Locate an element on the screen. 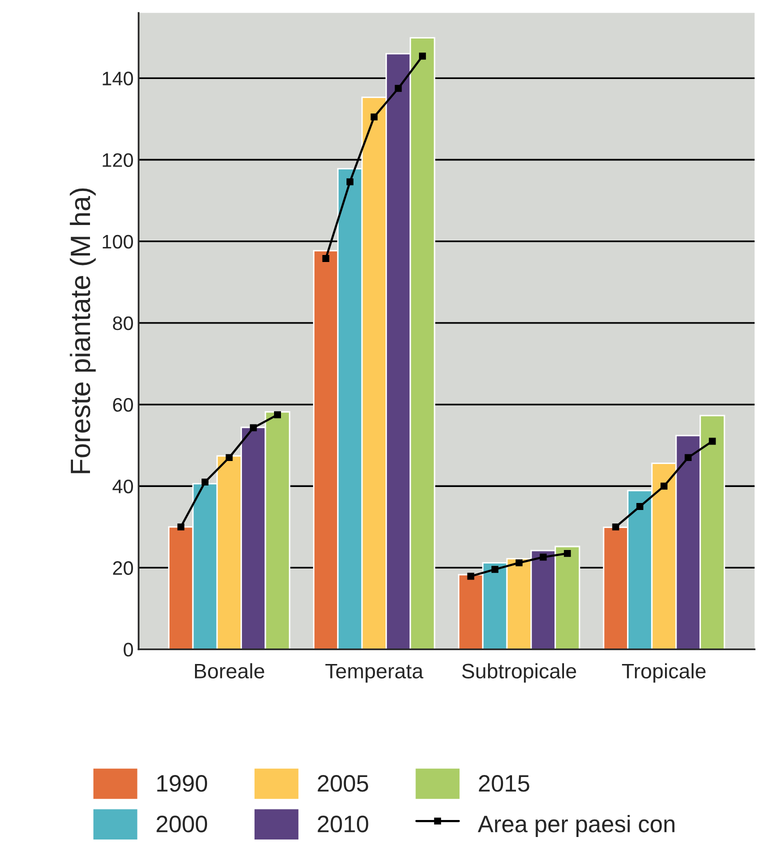 The width and height of the screenshot is (770, 860). legend-label: 2010 is located at coordinates (343, 824).